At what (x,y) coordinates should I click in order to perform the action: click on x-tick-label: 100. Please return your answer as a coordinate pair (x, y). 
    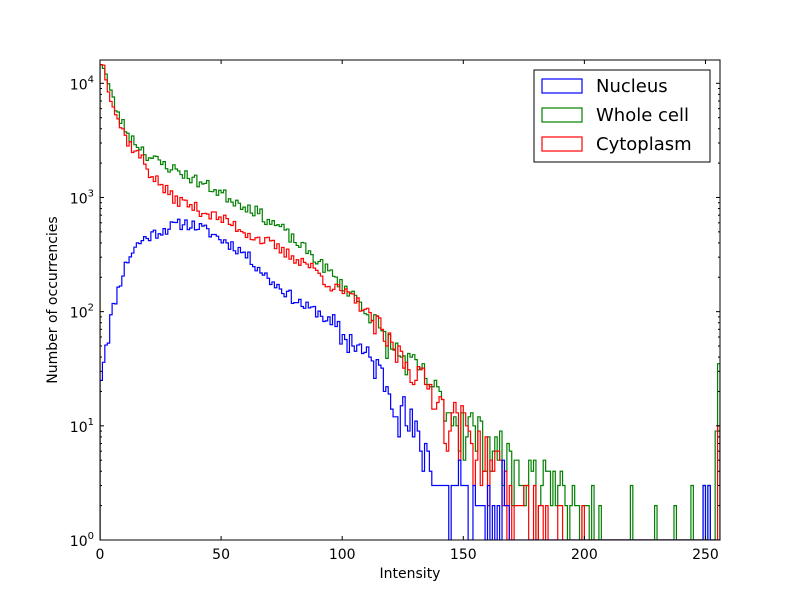
    Looking at the image, I should click on (342, 555).